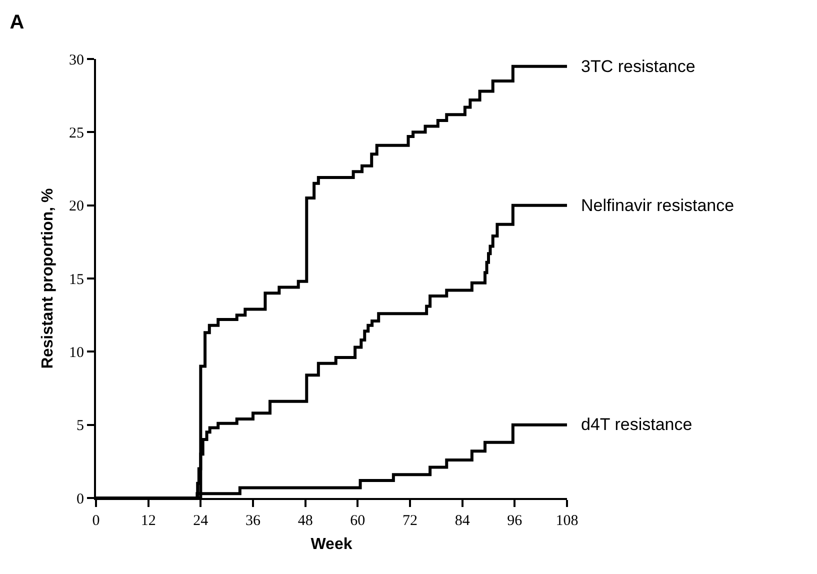 The image size is (817, 574). I want to click on x-tick-label: 24, so click(201, 521).